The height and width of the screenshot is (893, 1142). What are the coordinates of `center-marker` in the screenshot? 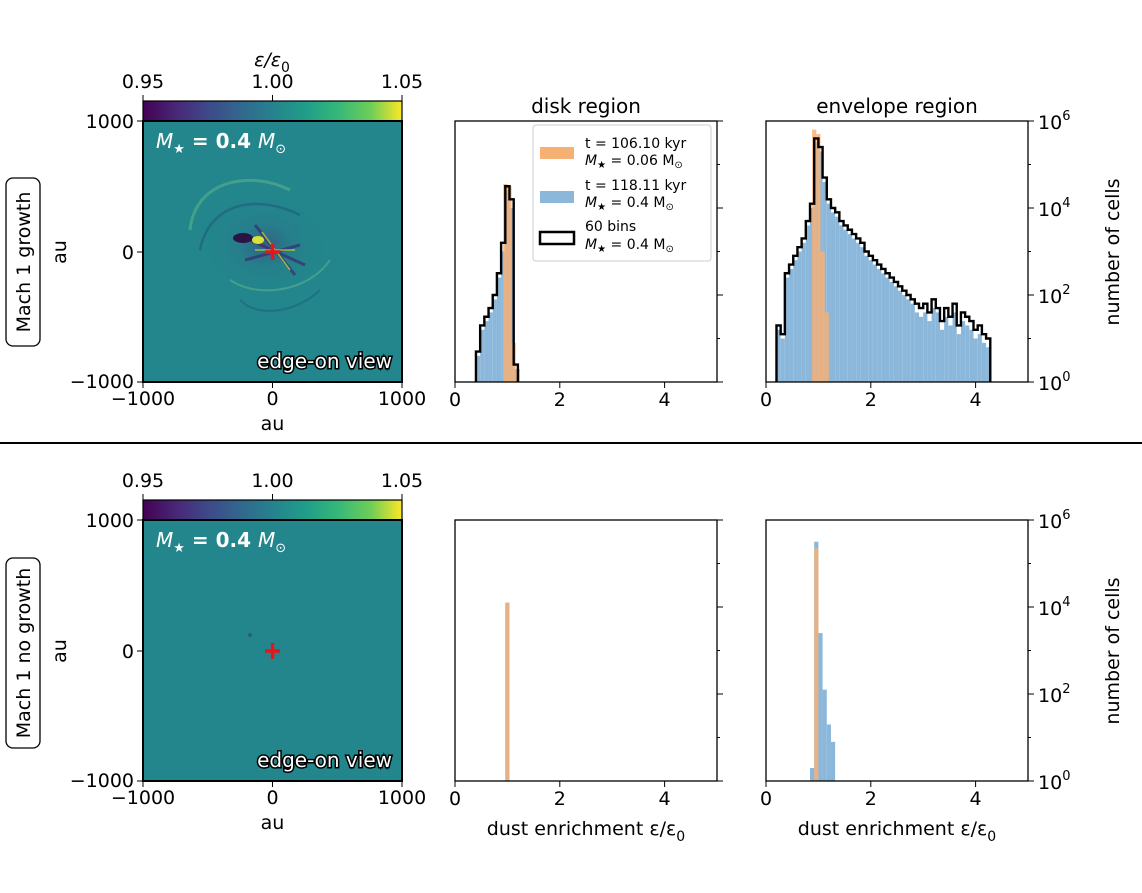 It's located at (272, 651).